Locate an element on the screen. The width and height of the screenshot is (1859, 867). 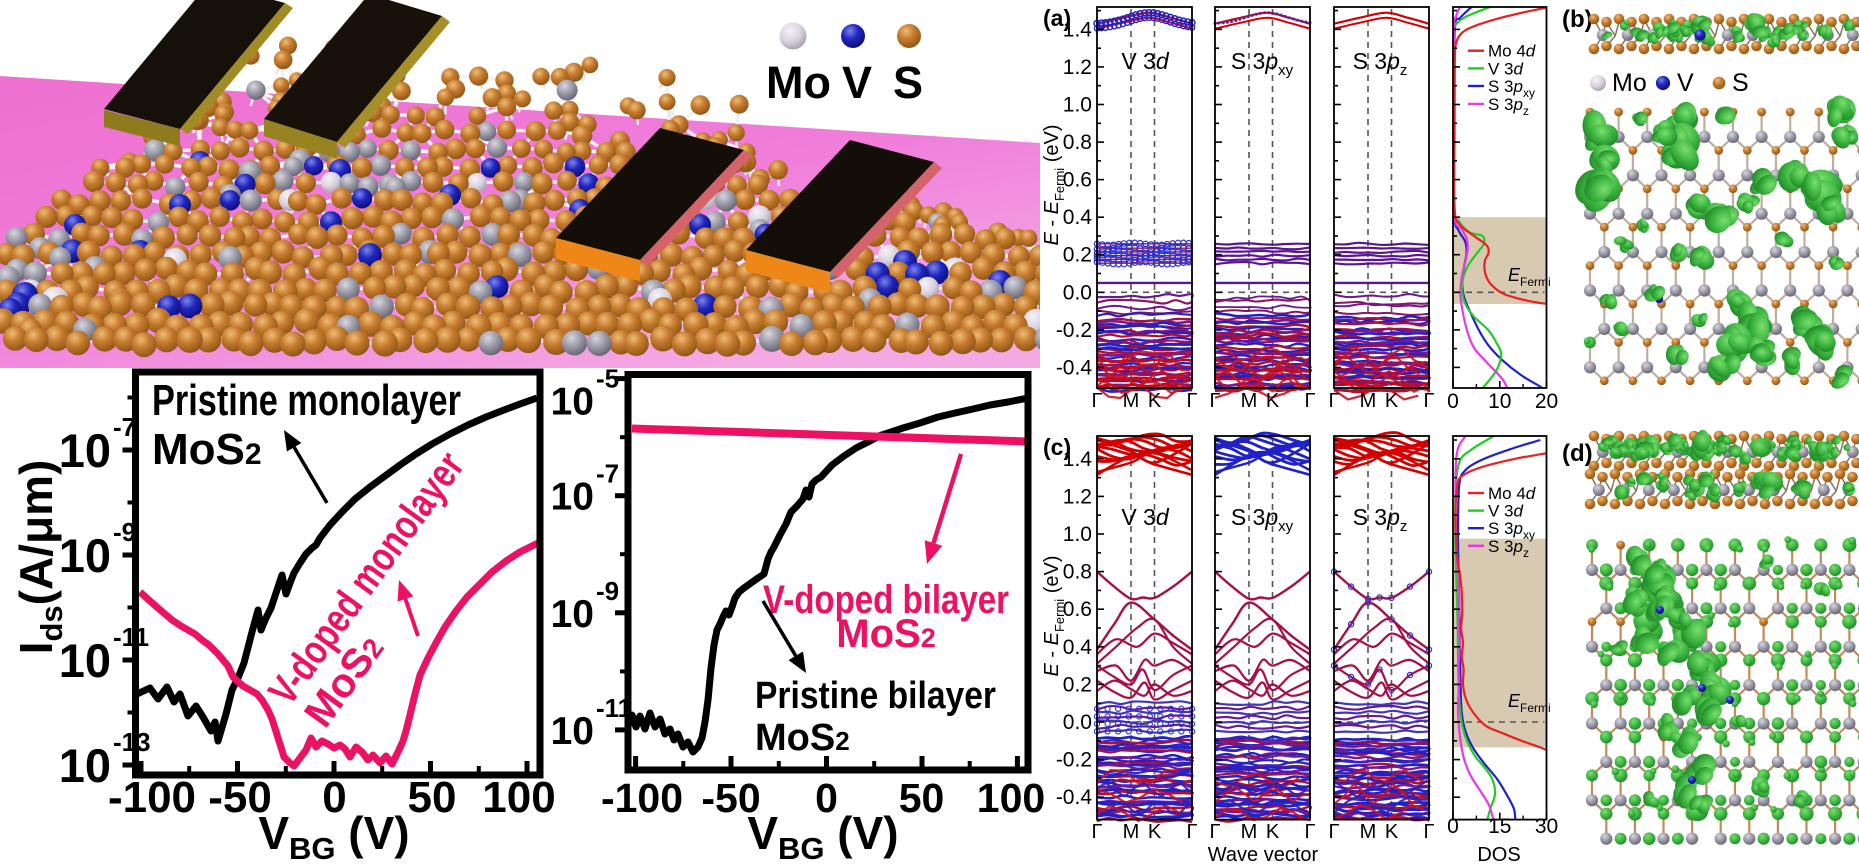
svg-text: (a) is located at coordinates (1057, 18).